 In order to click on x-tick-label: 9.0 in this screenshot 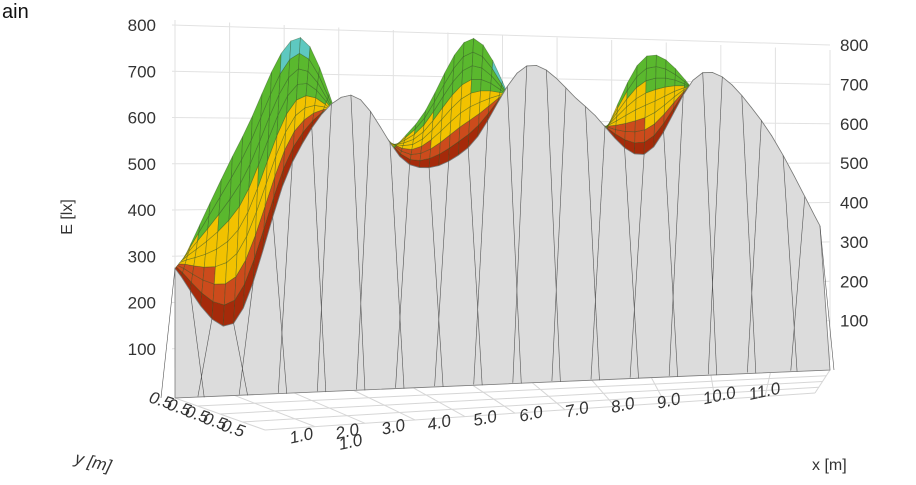, I will do `click(669, 401)`.